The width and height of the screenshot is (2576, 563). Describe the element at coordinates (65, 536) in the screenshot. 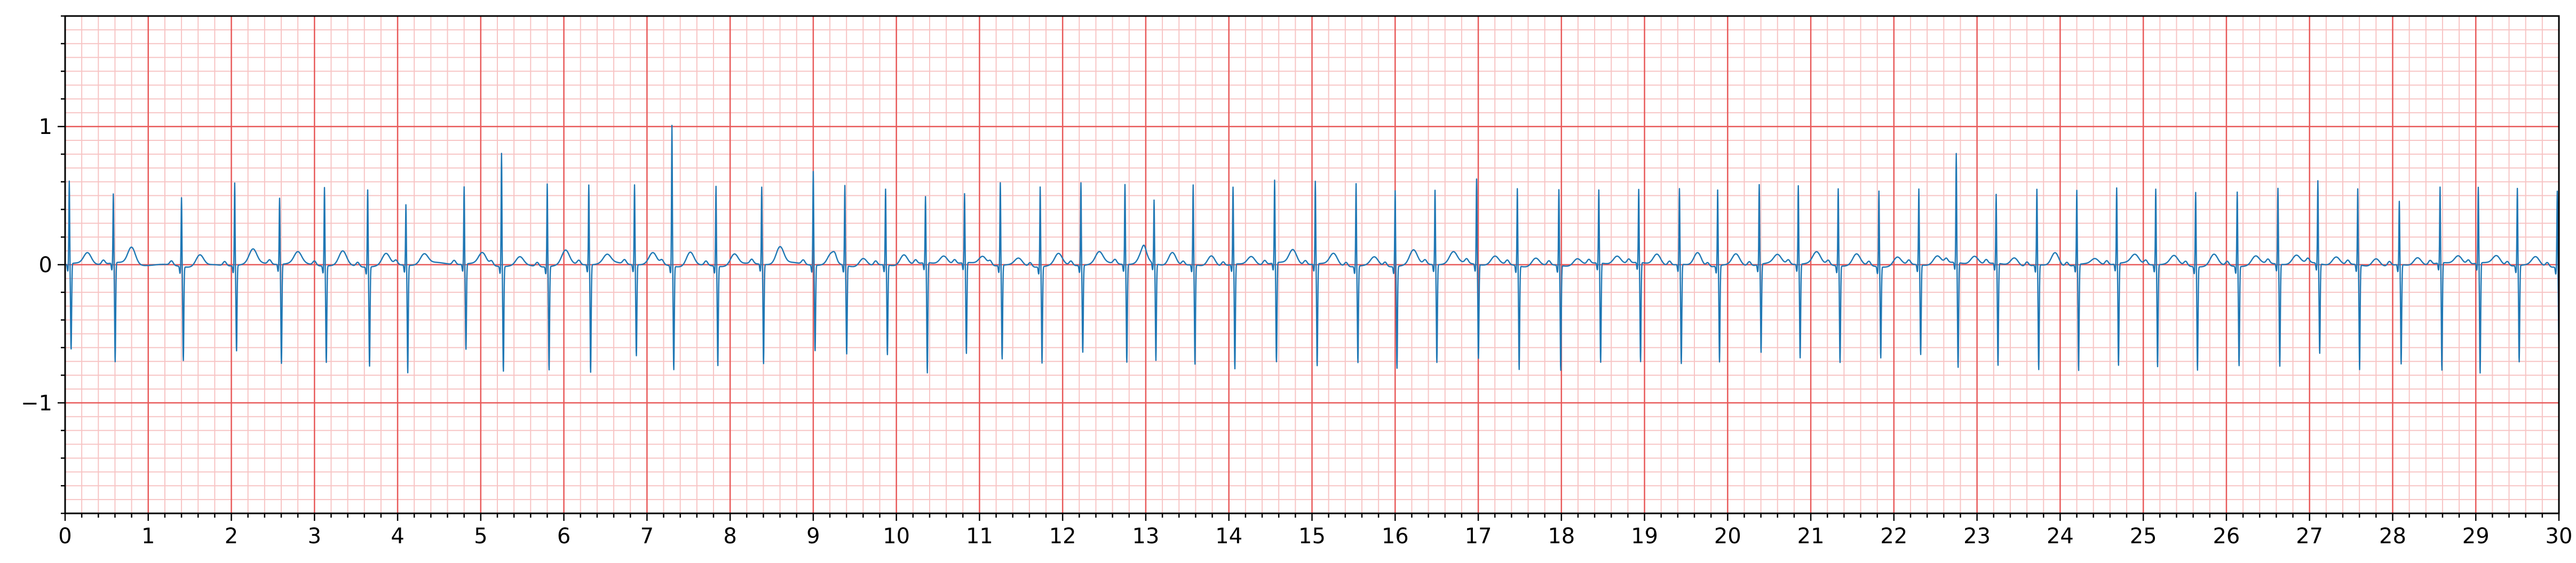

I see `x-tick-label: 0` at that location.